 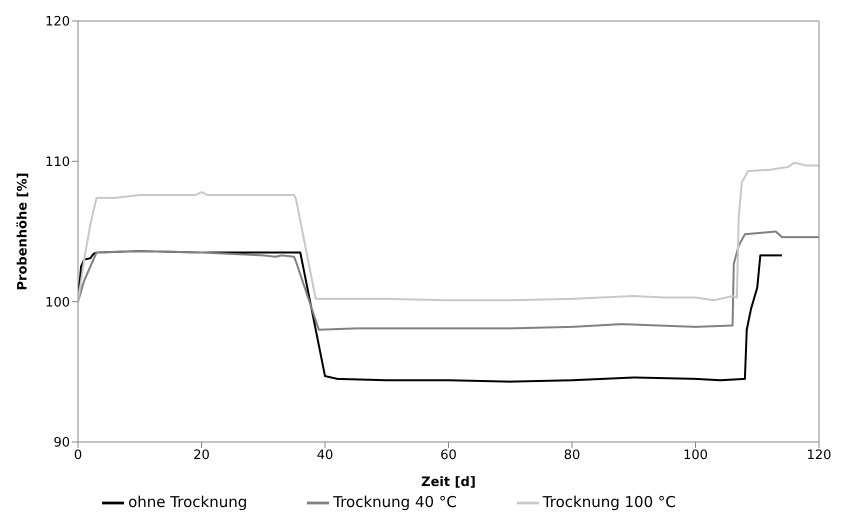 I want to click on legend-label: Trocknung 100 °C, so click(x=609, y=502).